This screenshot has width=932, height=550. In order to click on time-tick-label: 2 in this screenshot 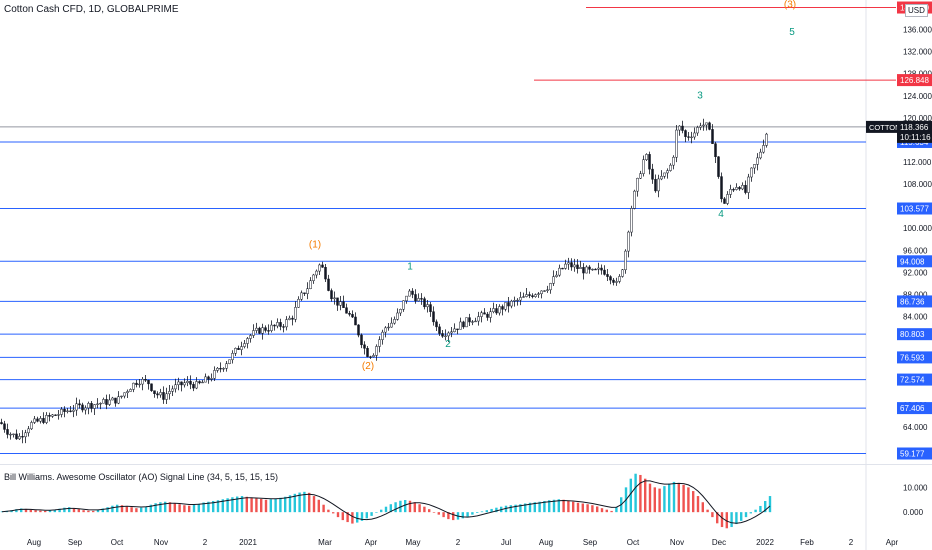, I will do `click(458, 542)`.